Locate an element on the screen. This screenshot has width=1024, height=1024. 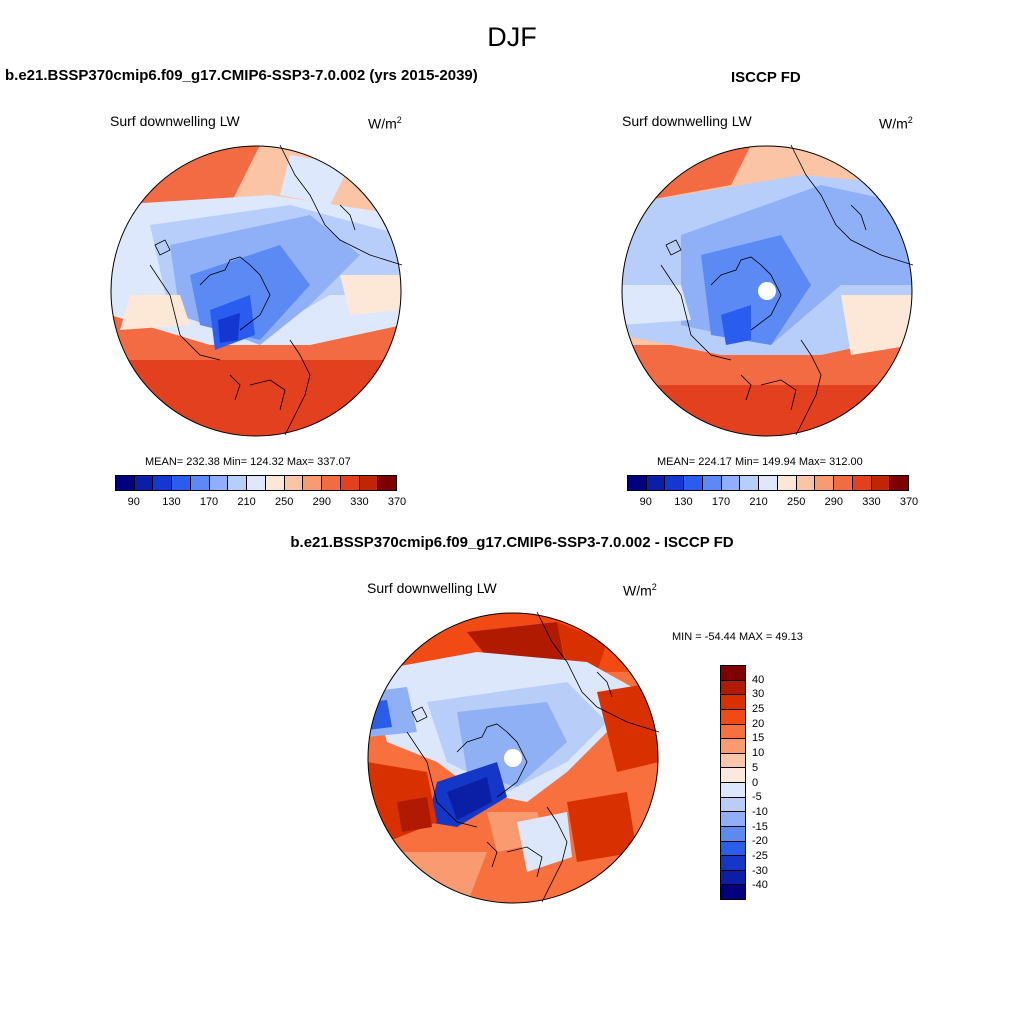
colorbar-tick-label: 25 is located at coordinates (758, 709).